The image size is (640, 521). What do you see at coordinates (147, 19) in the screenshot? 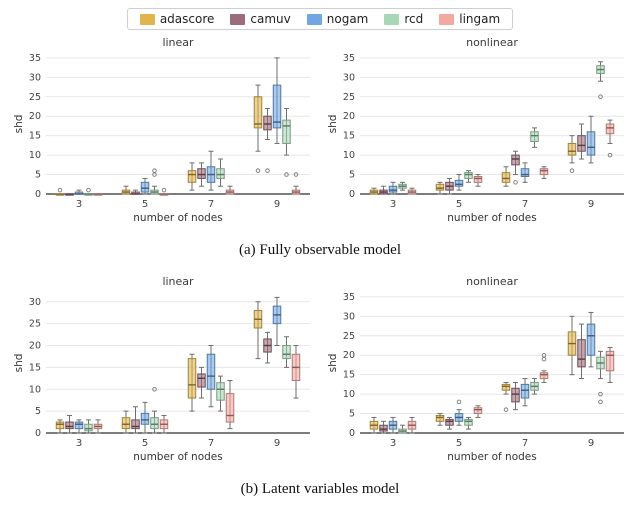
I see `legend-swatch-adascore` at bounding box center [147, 19].